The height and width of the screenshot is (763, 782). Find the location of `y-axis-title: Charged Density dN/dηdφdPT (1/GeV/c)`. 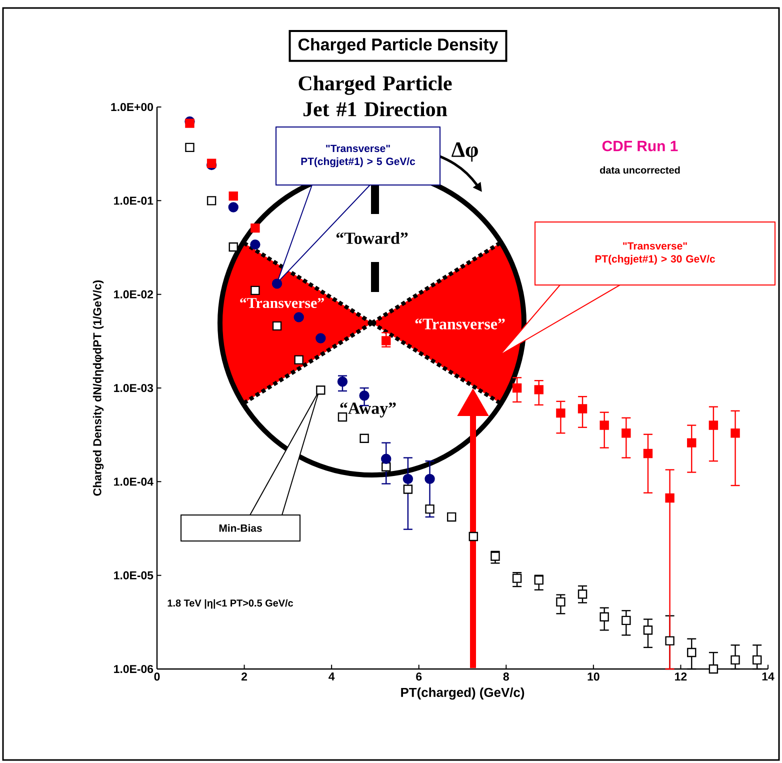

y-axis-title: Charged Density dN/dηdφdPT (1/GeV/c) is located at coordinates (98, 388).